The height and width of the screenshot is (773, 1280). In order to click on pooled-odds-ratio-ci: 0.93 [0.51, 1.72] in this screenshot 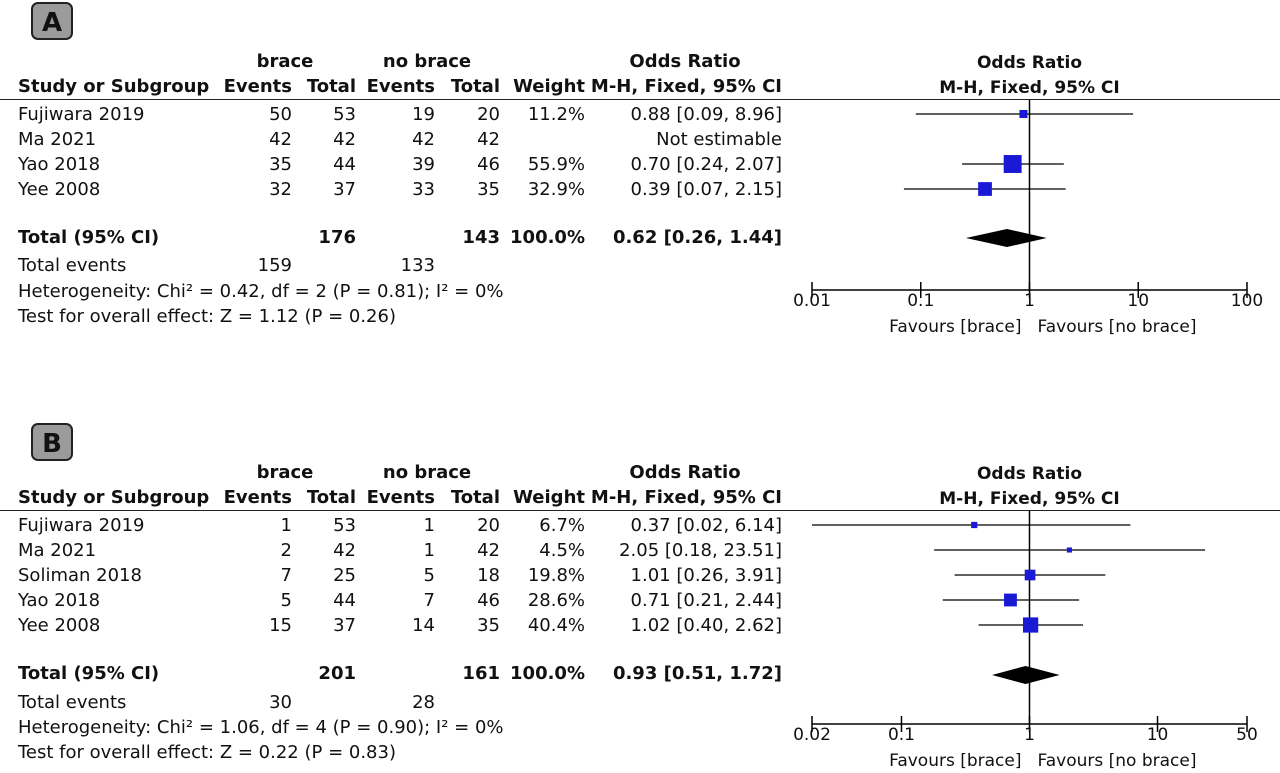, I will do `click(697, 673)`.